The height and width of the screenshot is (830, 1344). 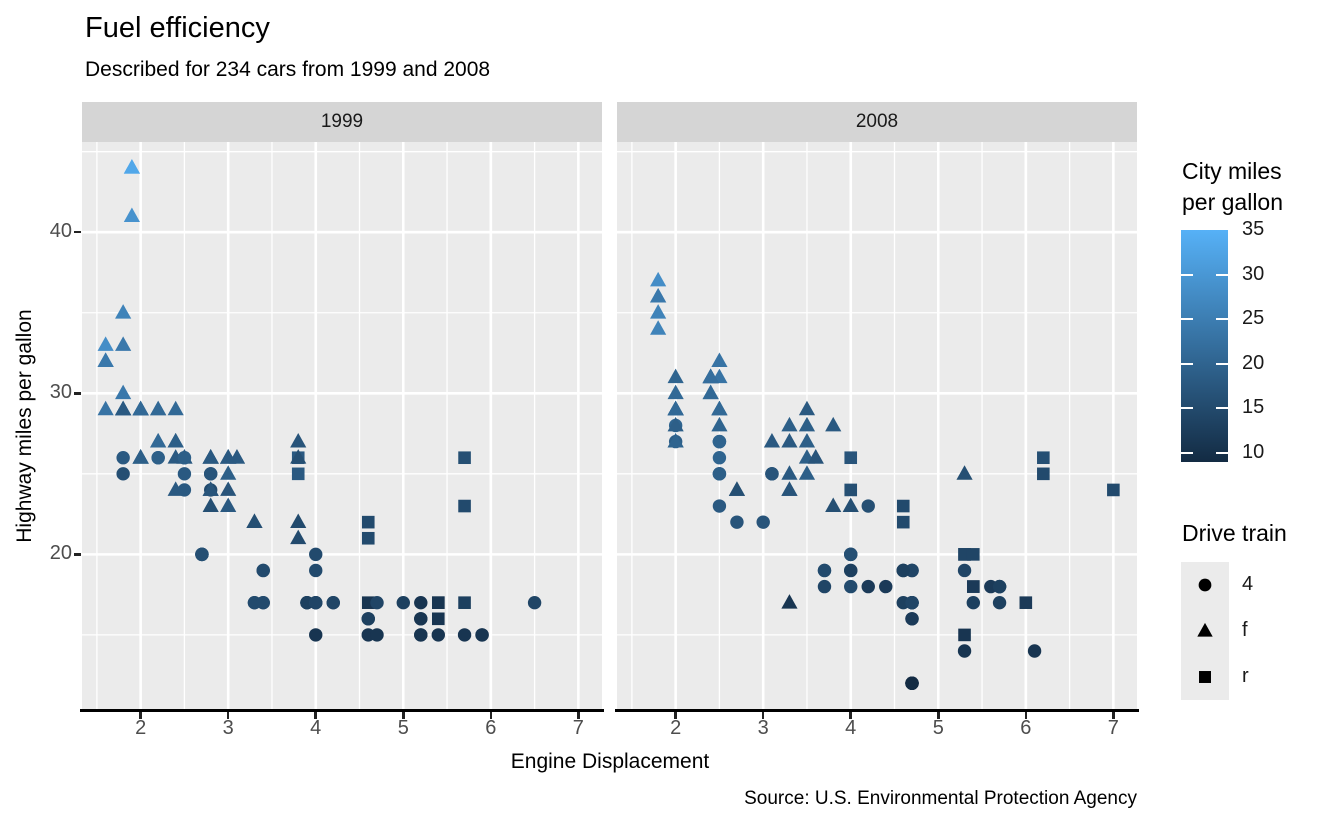 What do you see at coordinates (24, 426) in the screenshot?
I see `y-axis-title: Highway miles per gallon` at bounding box center [24, 426].